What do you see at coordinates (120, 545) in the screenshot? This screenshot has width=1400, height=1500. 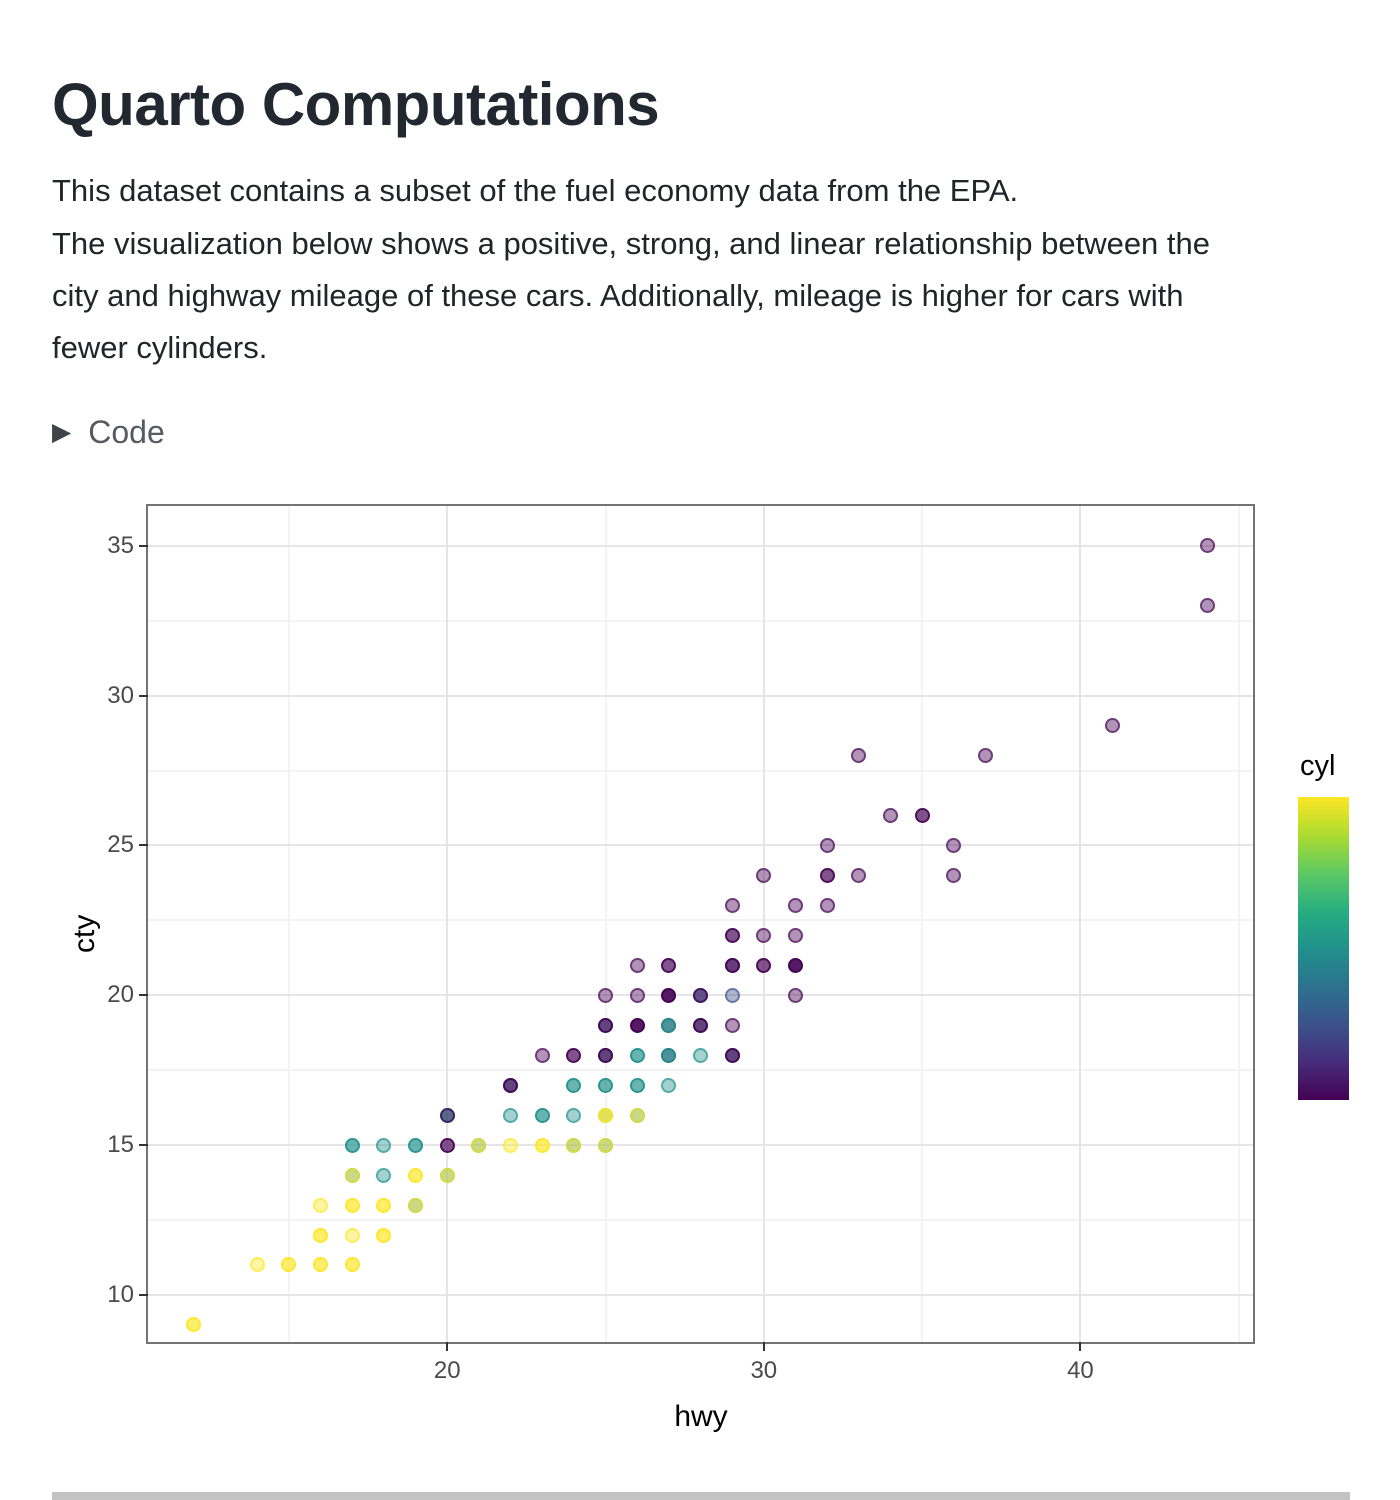 I see `y-tick-label: 35` at bounding box center [120, 545].